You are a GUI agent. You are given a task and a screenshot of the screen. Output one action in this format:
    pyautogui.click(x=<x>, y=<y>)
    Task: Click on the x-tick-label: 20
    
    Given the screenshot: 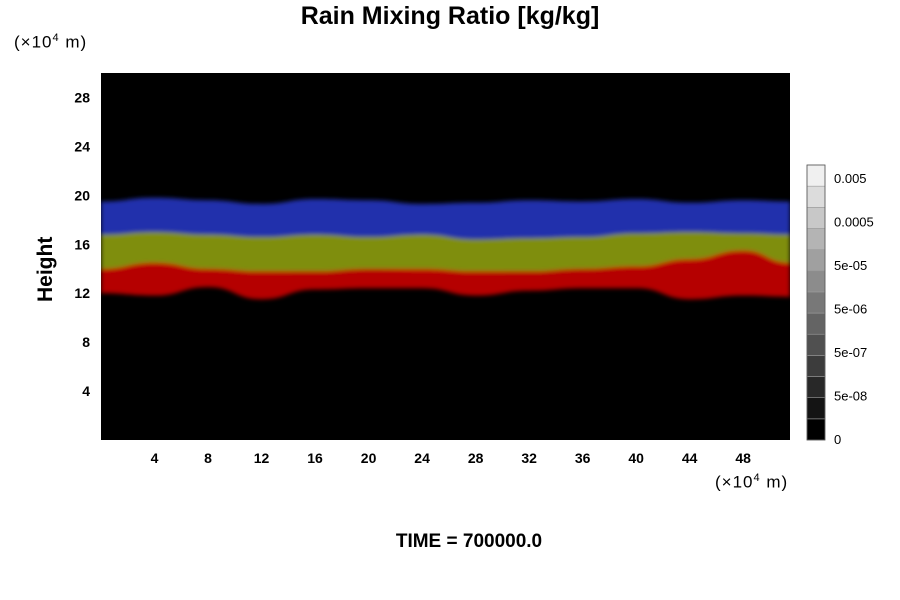 What is the action you would take?
    pyautogui.click(x=369, y=458)
    